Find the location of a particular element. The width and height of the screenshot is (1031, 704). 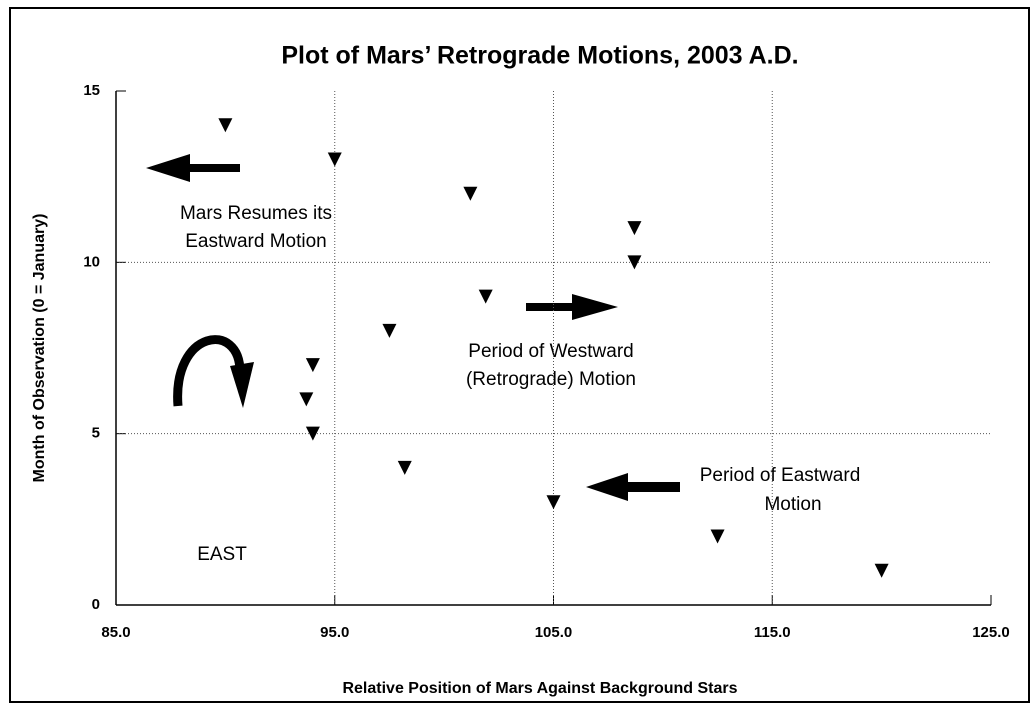

curved-arrow-head is located at coordinates (242, 385).